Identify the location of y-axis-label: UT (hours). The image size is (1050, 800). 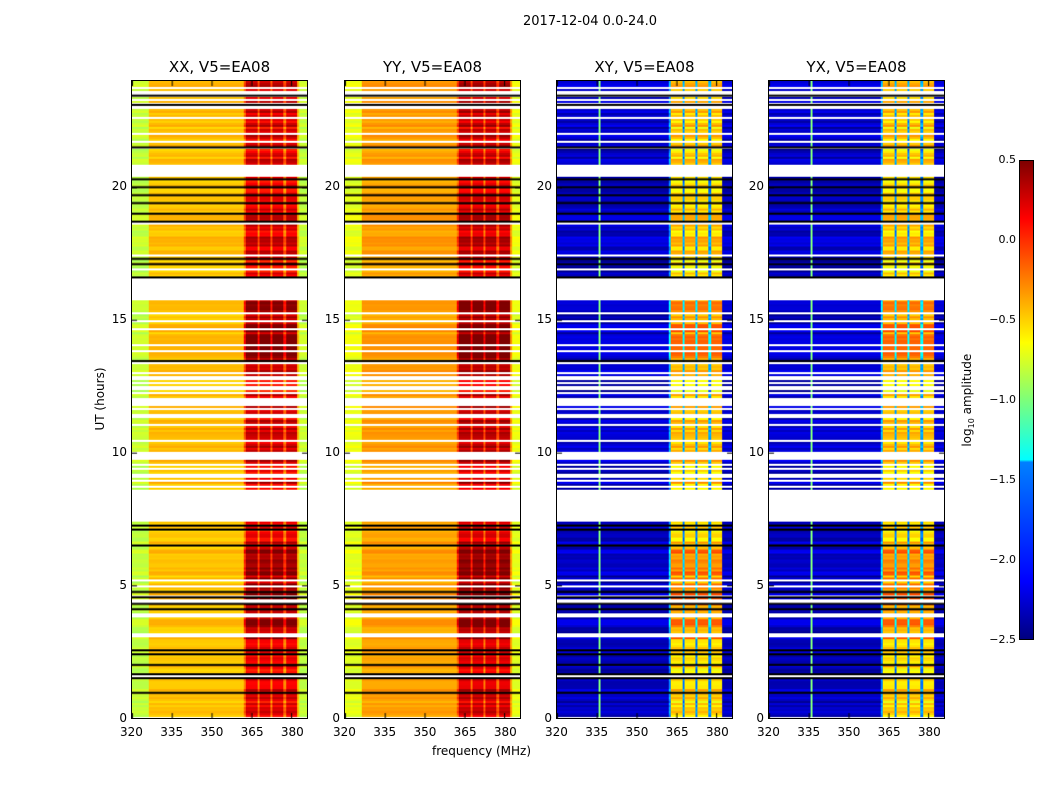
(100, 399).